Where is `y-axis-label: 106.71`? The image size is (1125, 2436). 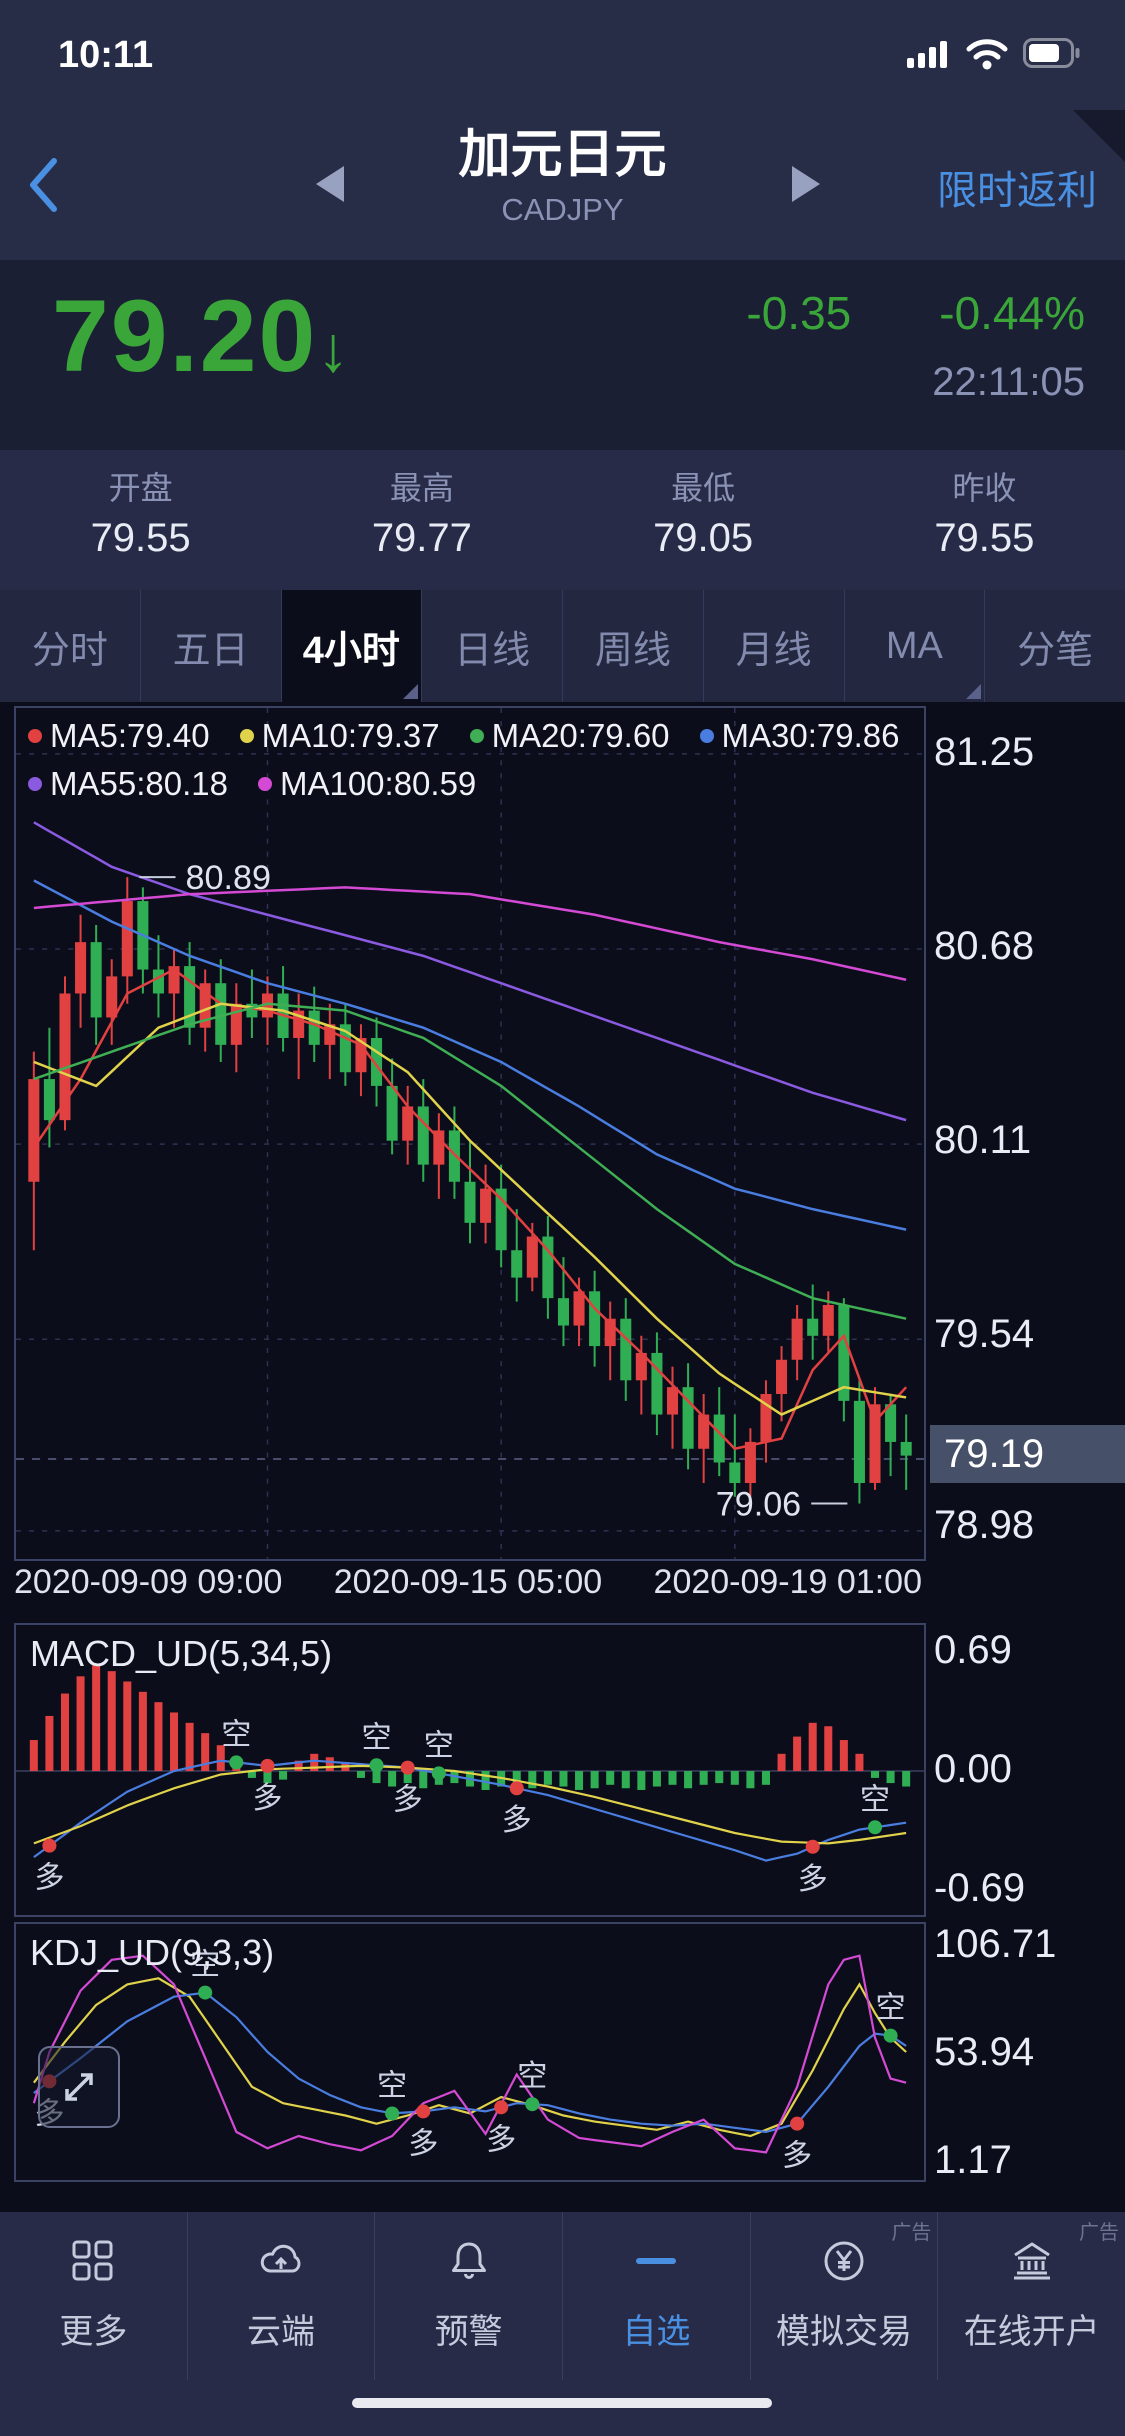
y-axis-label: 106.71 is located at coordinates (995, 1944).